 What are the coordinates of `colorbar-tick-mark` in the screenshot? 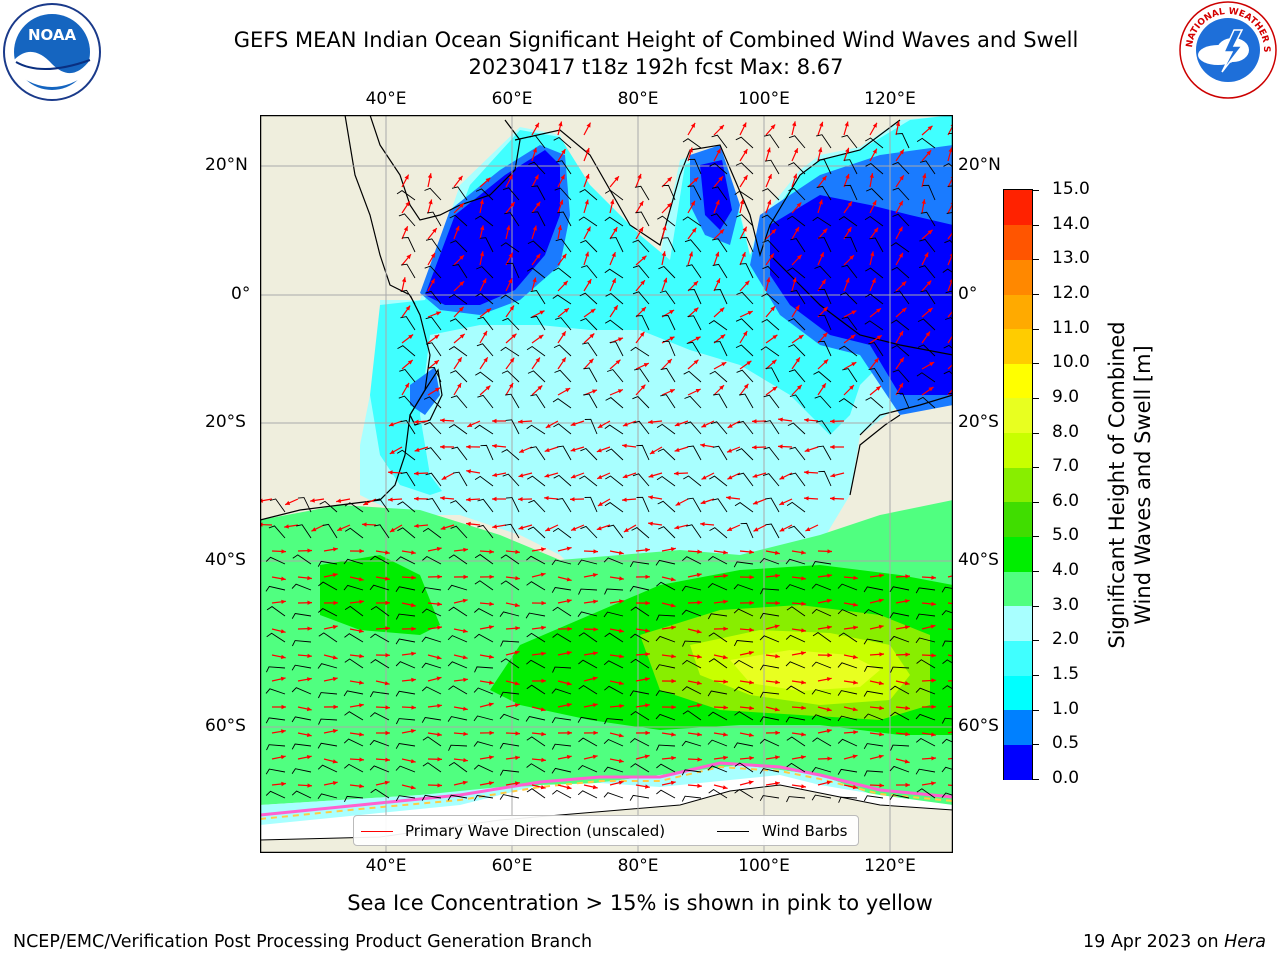 It's located at (1036, 294).